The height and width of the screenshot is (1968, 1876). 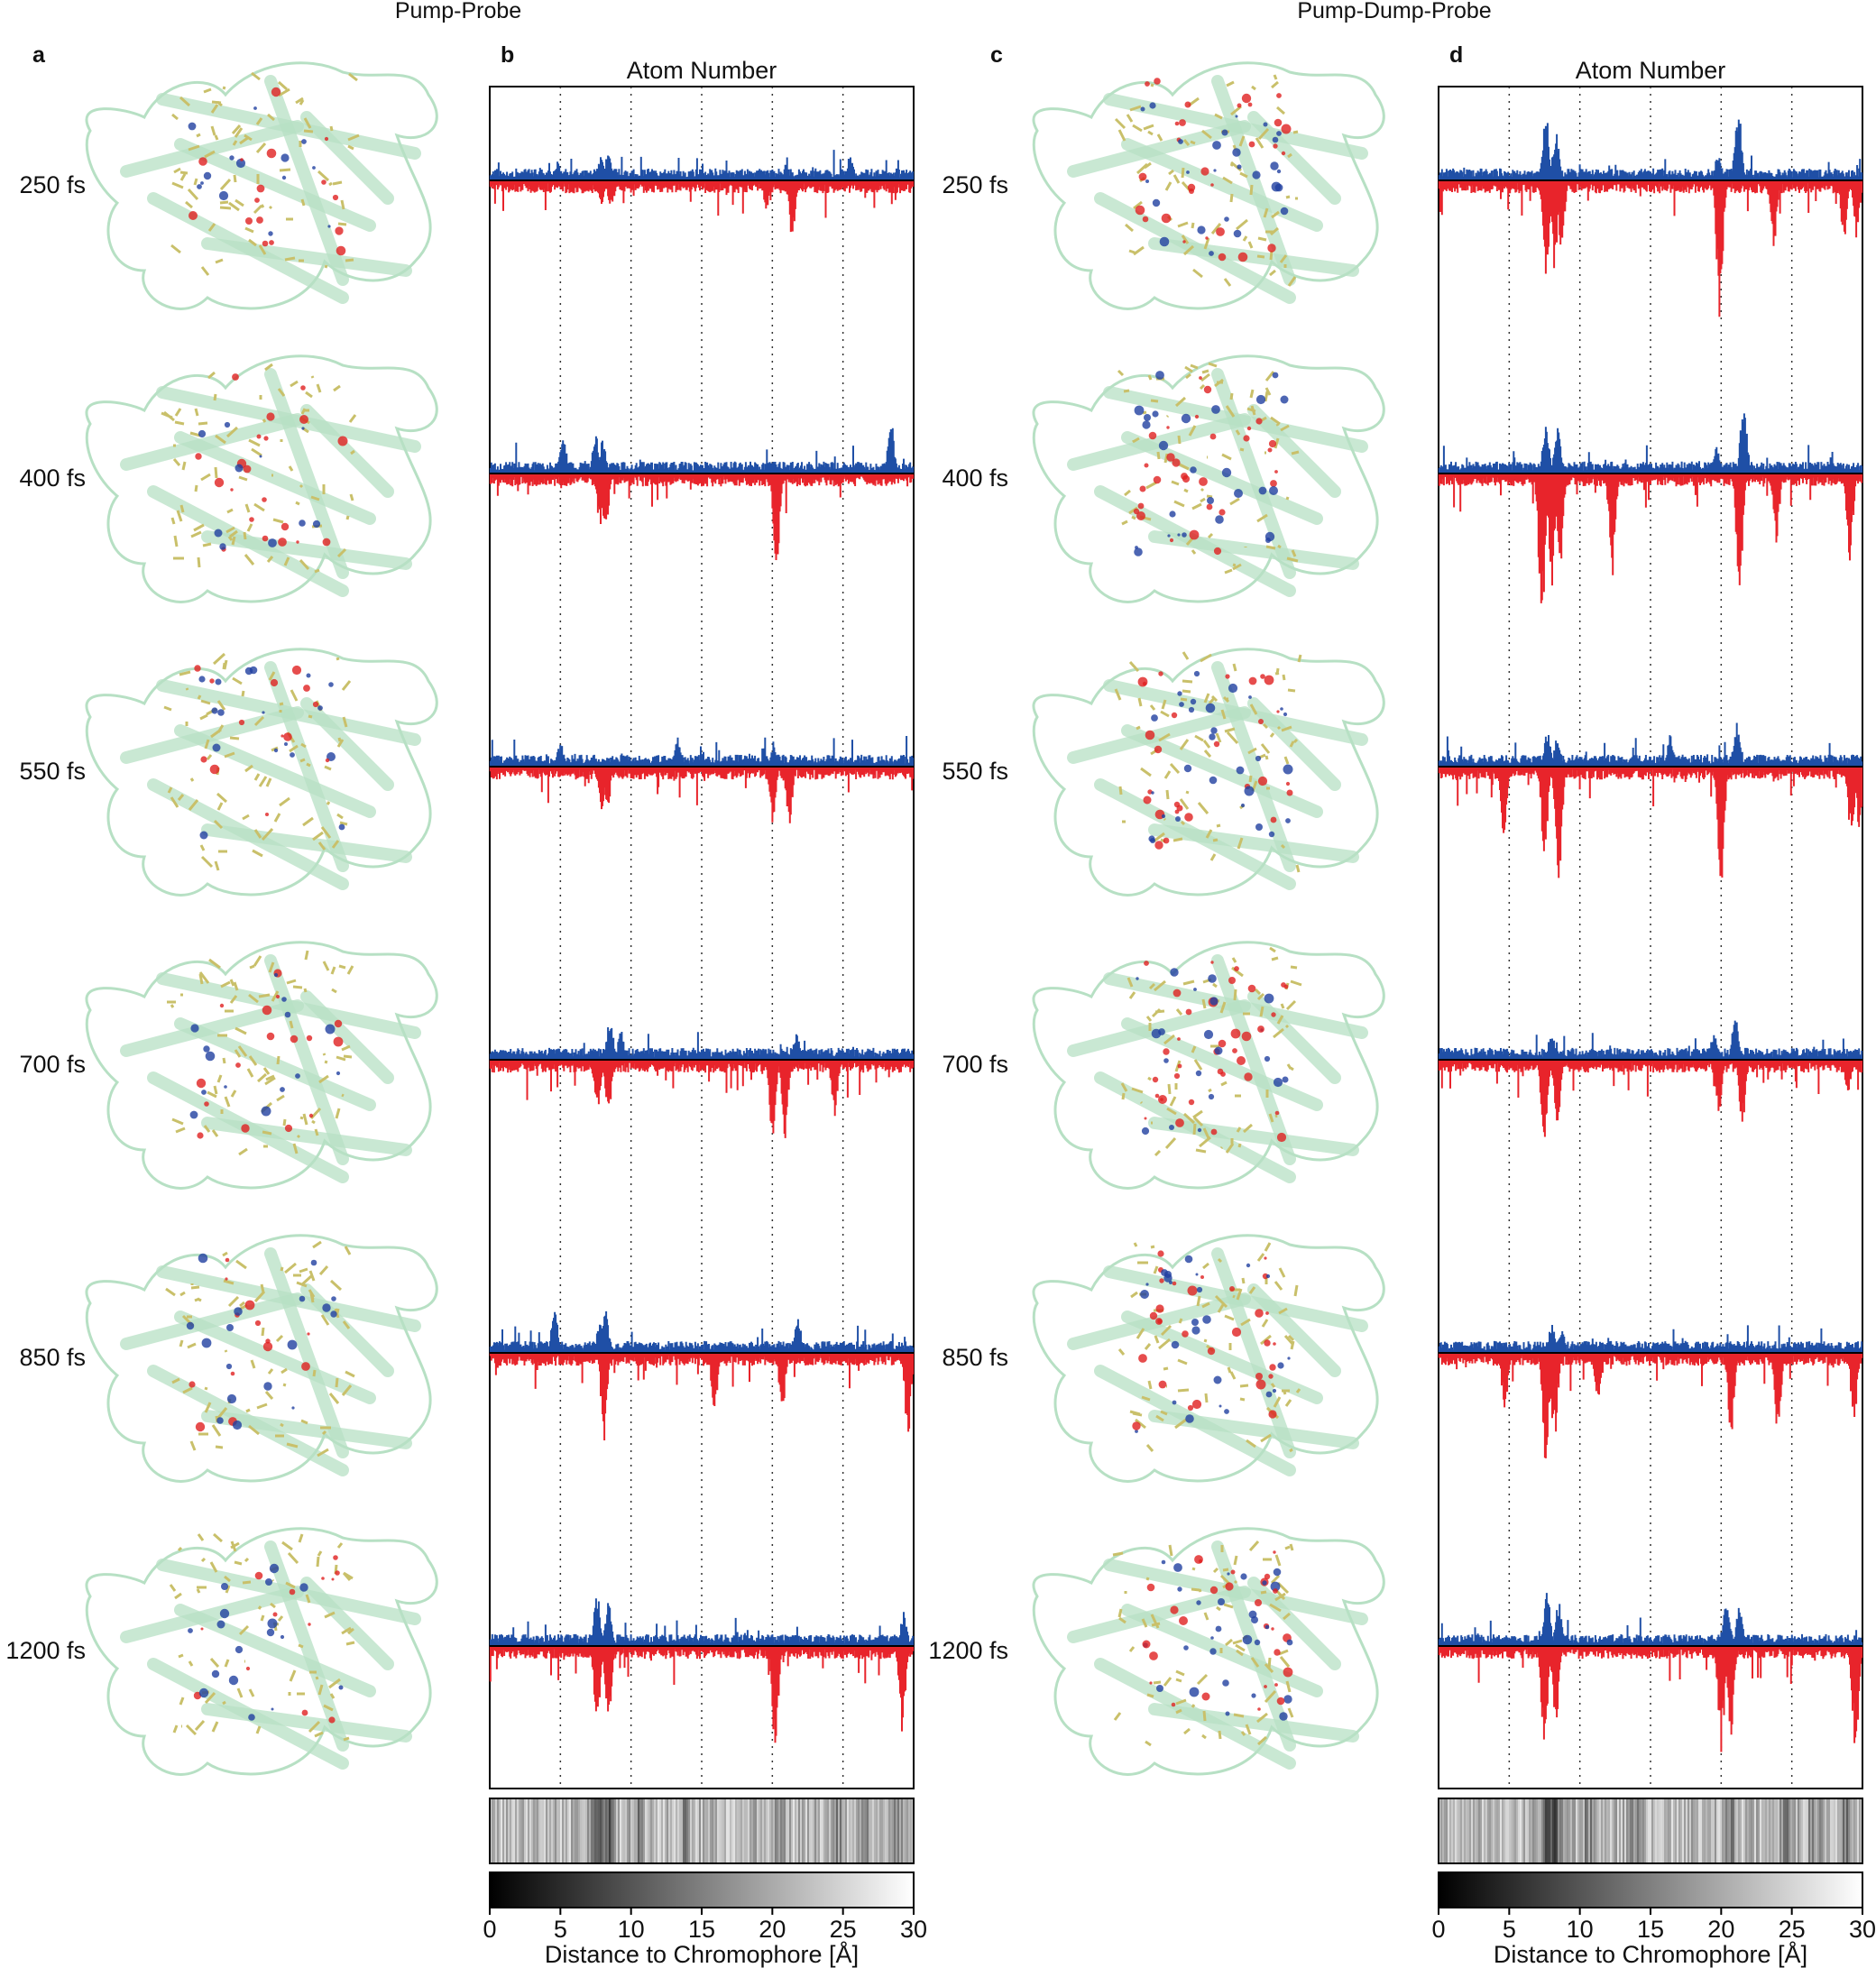 What do you see at coordinates (702, 1830) in the screenshot?
I see `distance-strip` at bounding box center [702, 1830].